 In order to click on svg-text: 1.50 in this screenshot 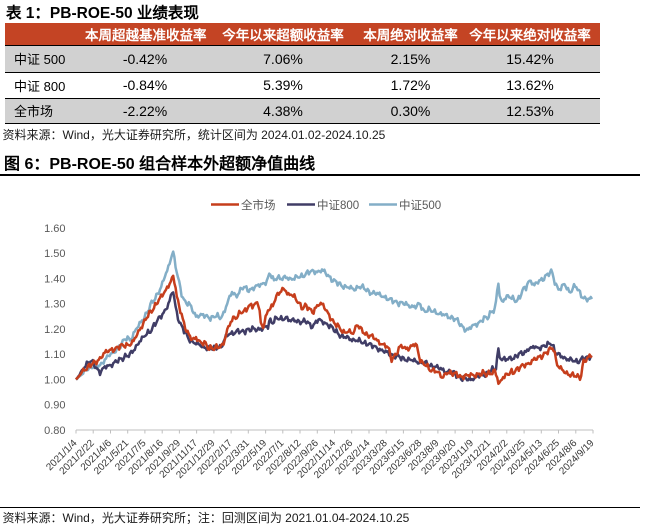, I will do `click(54, 254)`.